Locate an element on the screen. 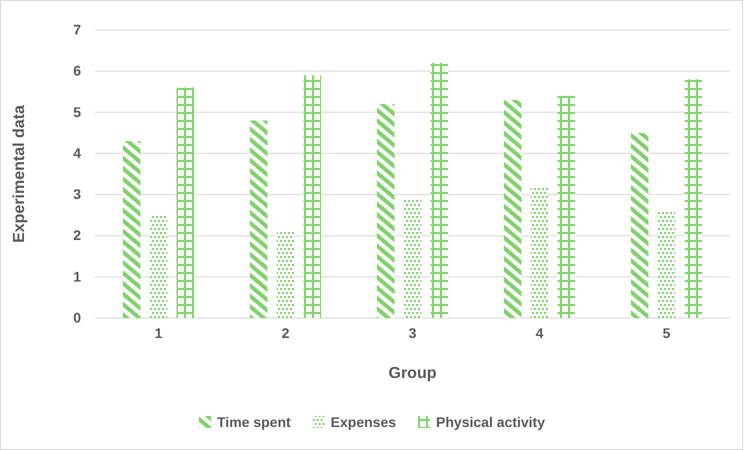  y-tick-label: 1 is located at coordinates (77, 276).